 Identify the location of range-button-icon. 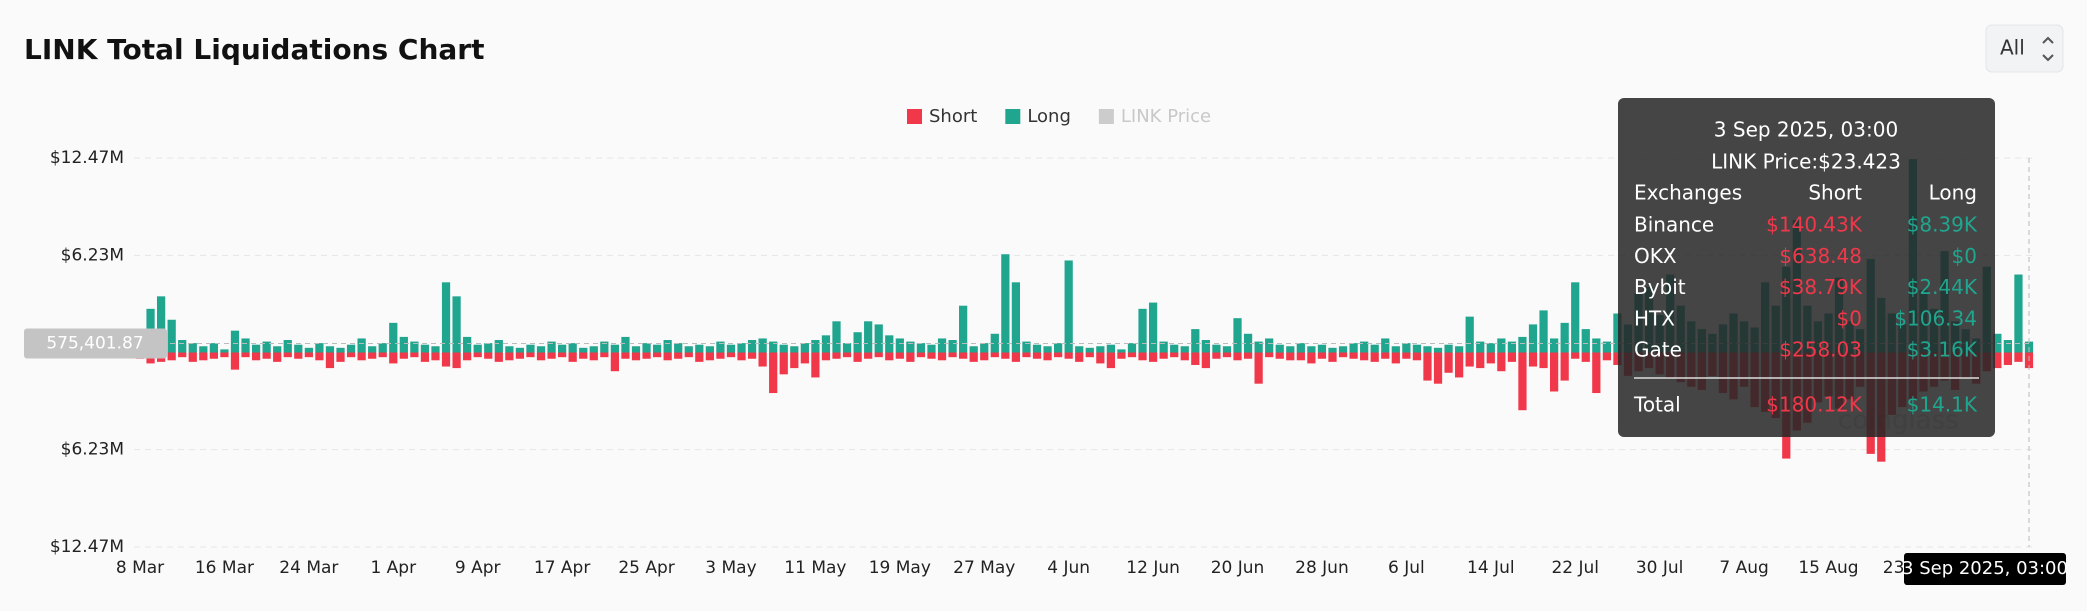
(2048, 49).